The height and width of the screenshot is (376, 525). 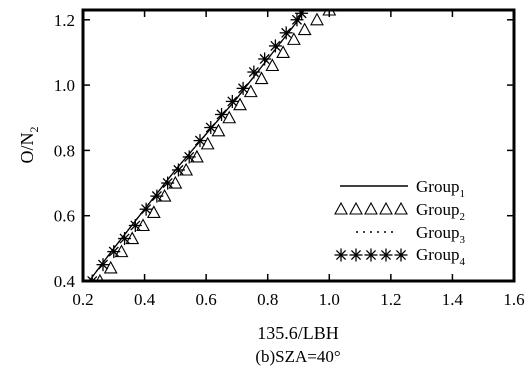 I want to click on y-tick-label: 0.6, so click(x=64, y=216).